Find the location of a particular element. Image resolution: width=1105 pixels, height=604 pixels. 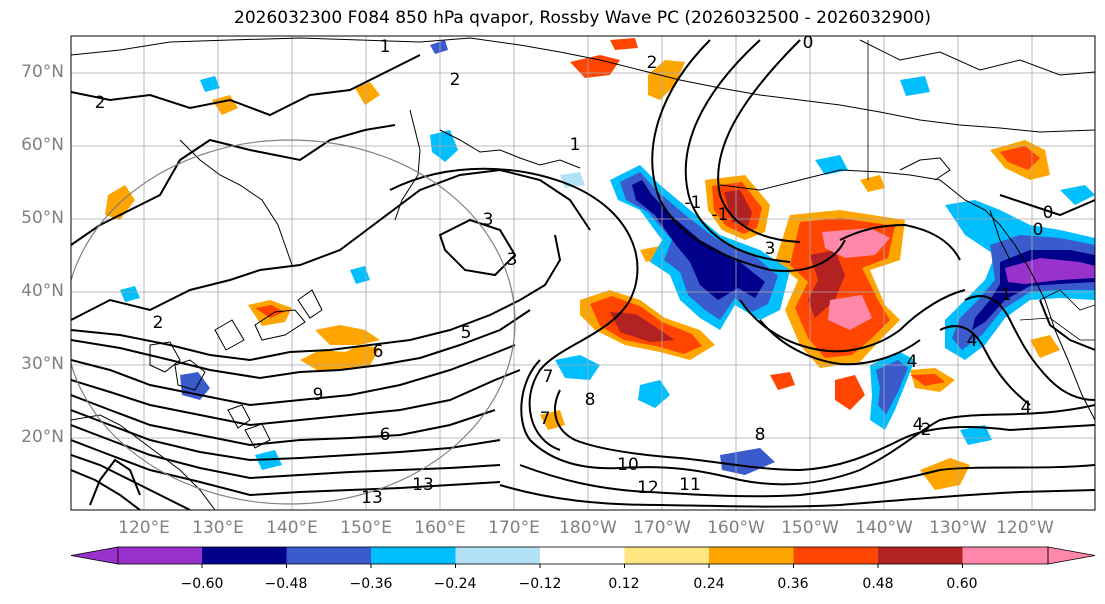

contour-label: 9 is located at coordinates (318, 395).